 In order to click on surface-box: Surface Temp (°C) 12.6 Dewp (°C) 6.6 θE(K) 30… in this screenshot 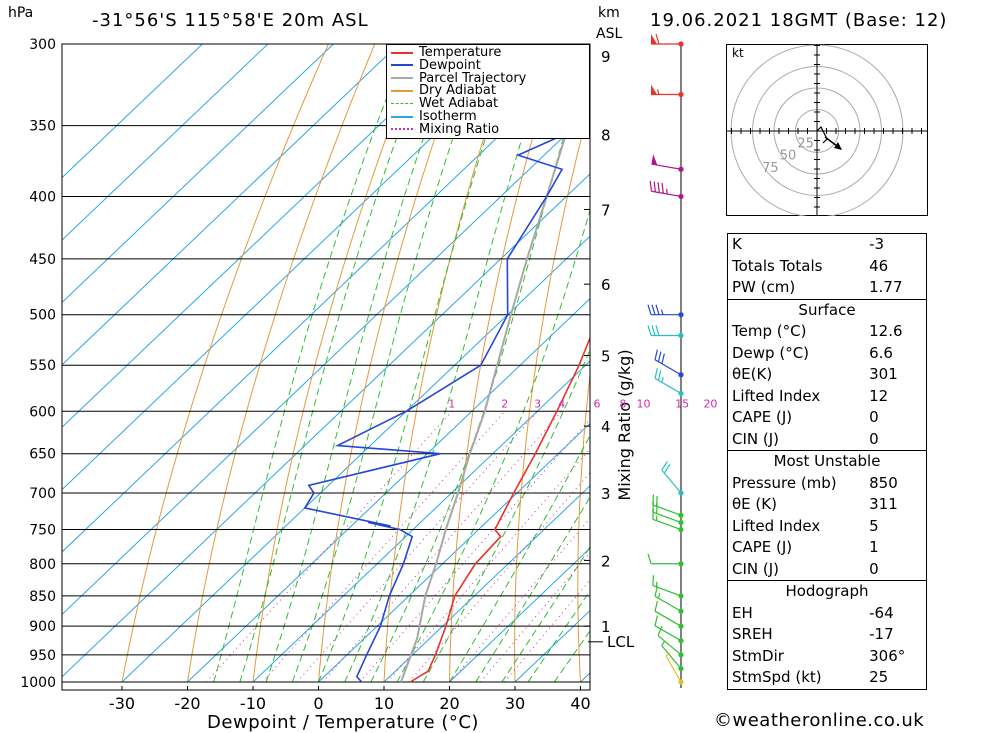, I will do `click(827, 375)`.